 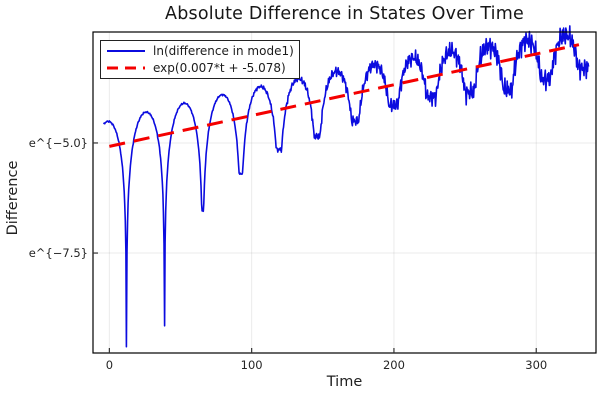 What do you see at coordinates (58, 143) in the screenshot?
I see `y-tick-label: e^{−5.0}` at bounding box center [58, 143].